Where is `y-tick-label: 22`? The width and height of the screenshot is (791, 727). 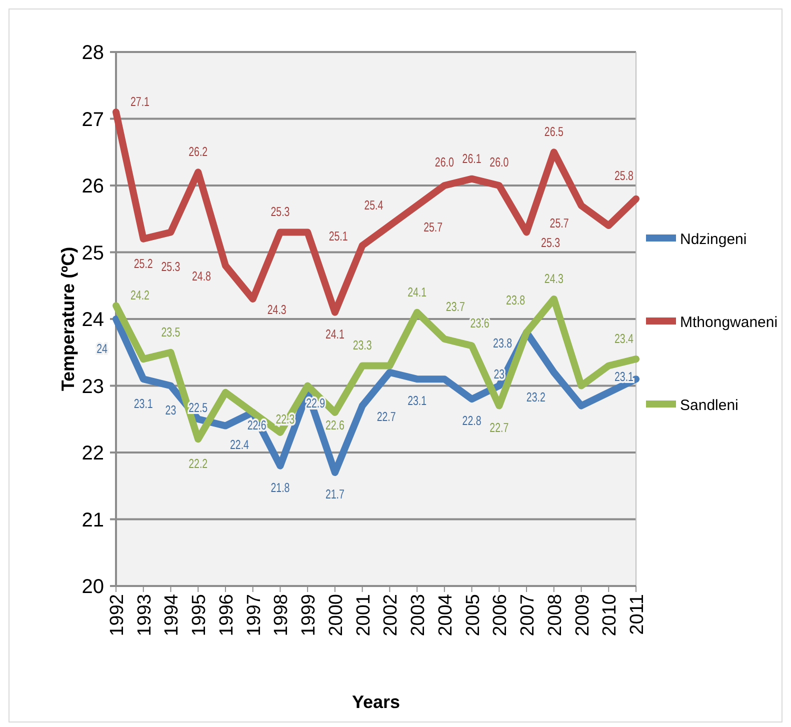 y-tick-label: 22 is located at coordinates (93, 453).